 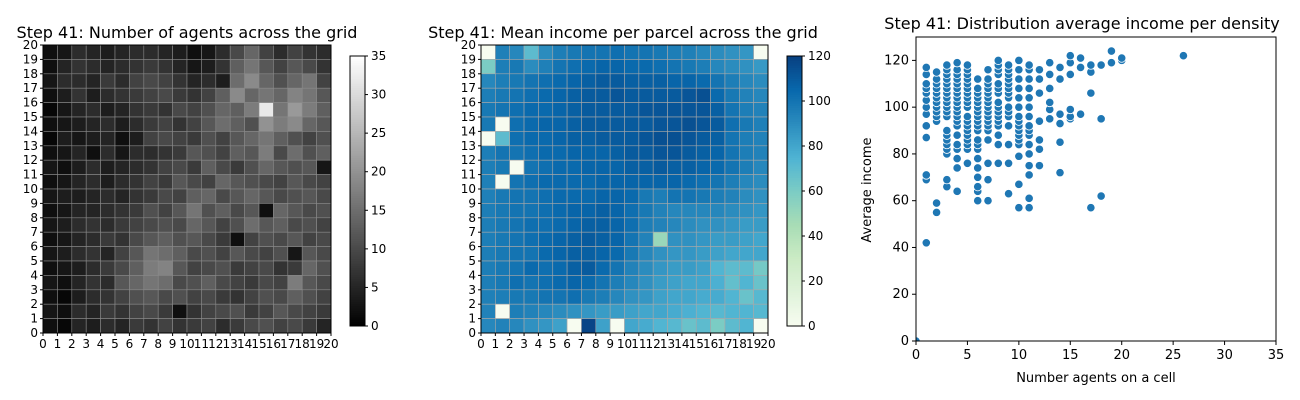 I want to click on x-tick-label: 10, so click(x=1019, y=355).